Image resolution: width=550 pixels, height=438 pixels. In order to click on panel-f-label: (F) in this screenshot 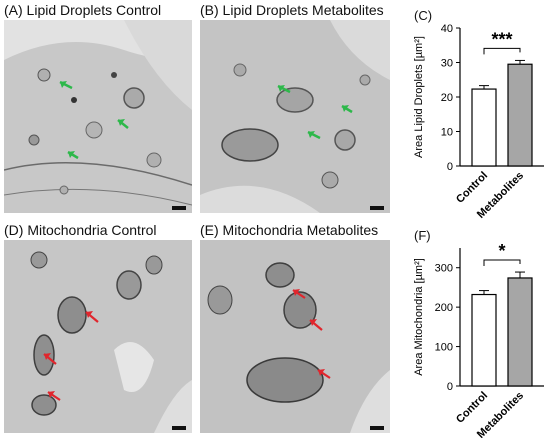, I will do `click(422, 235)`.